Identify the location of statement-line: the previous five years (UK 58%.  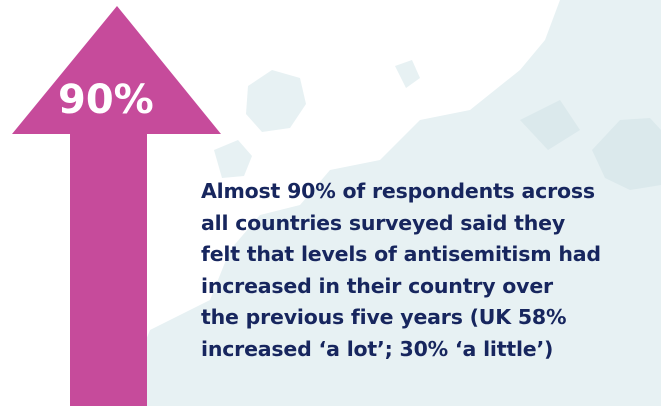
(384, 317).